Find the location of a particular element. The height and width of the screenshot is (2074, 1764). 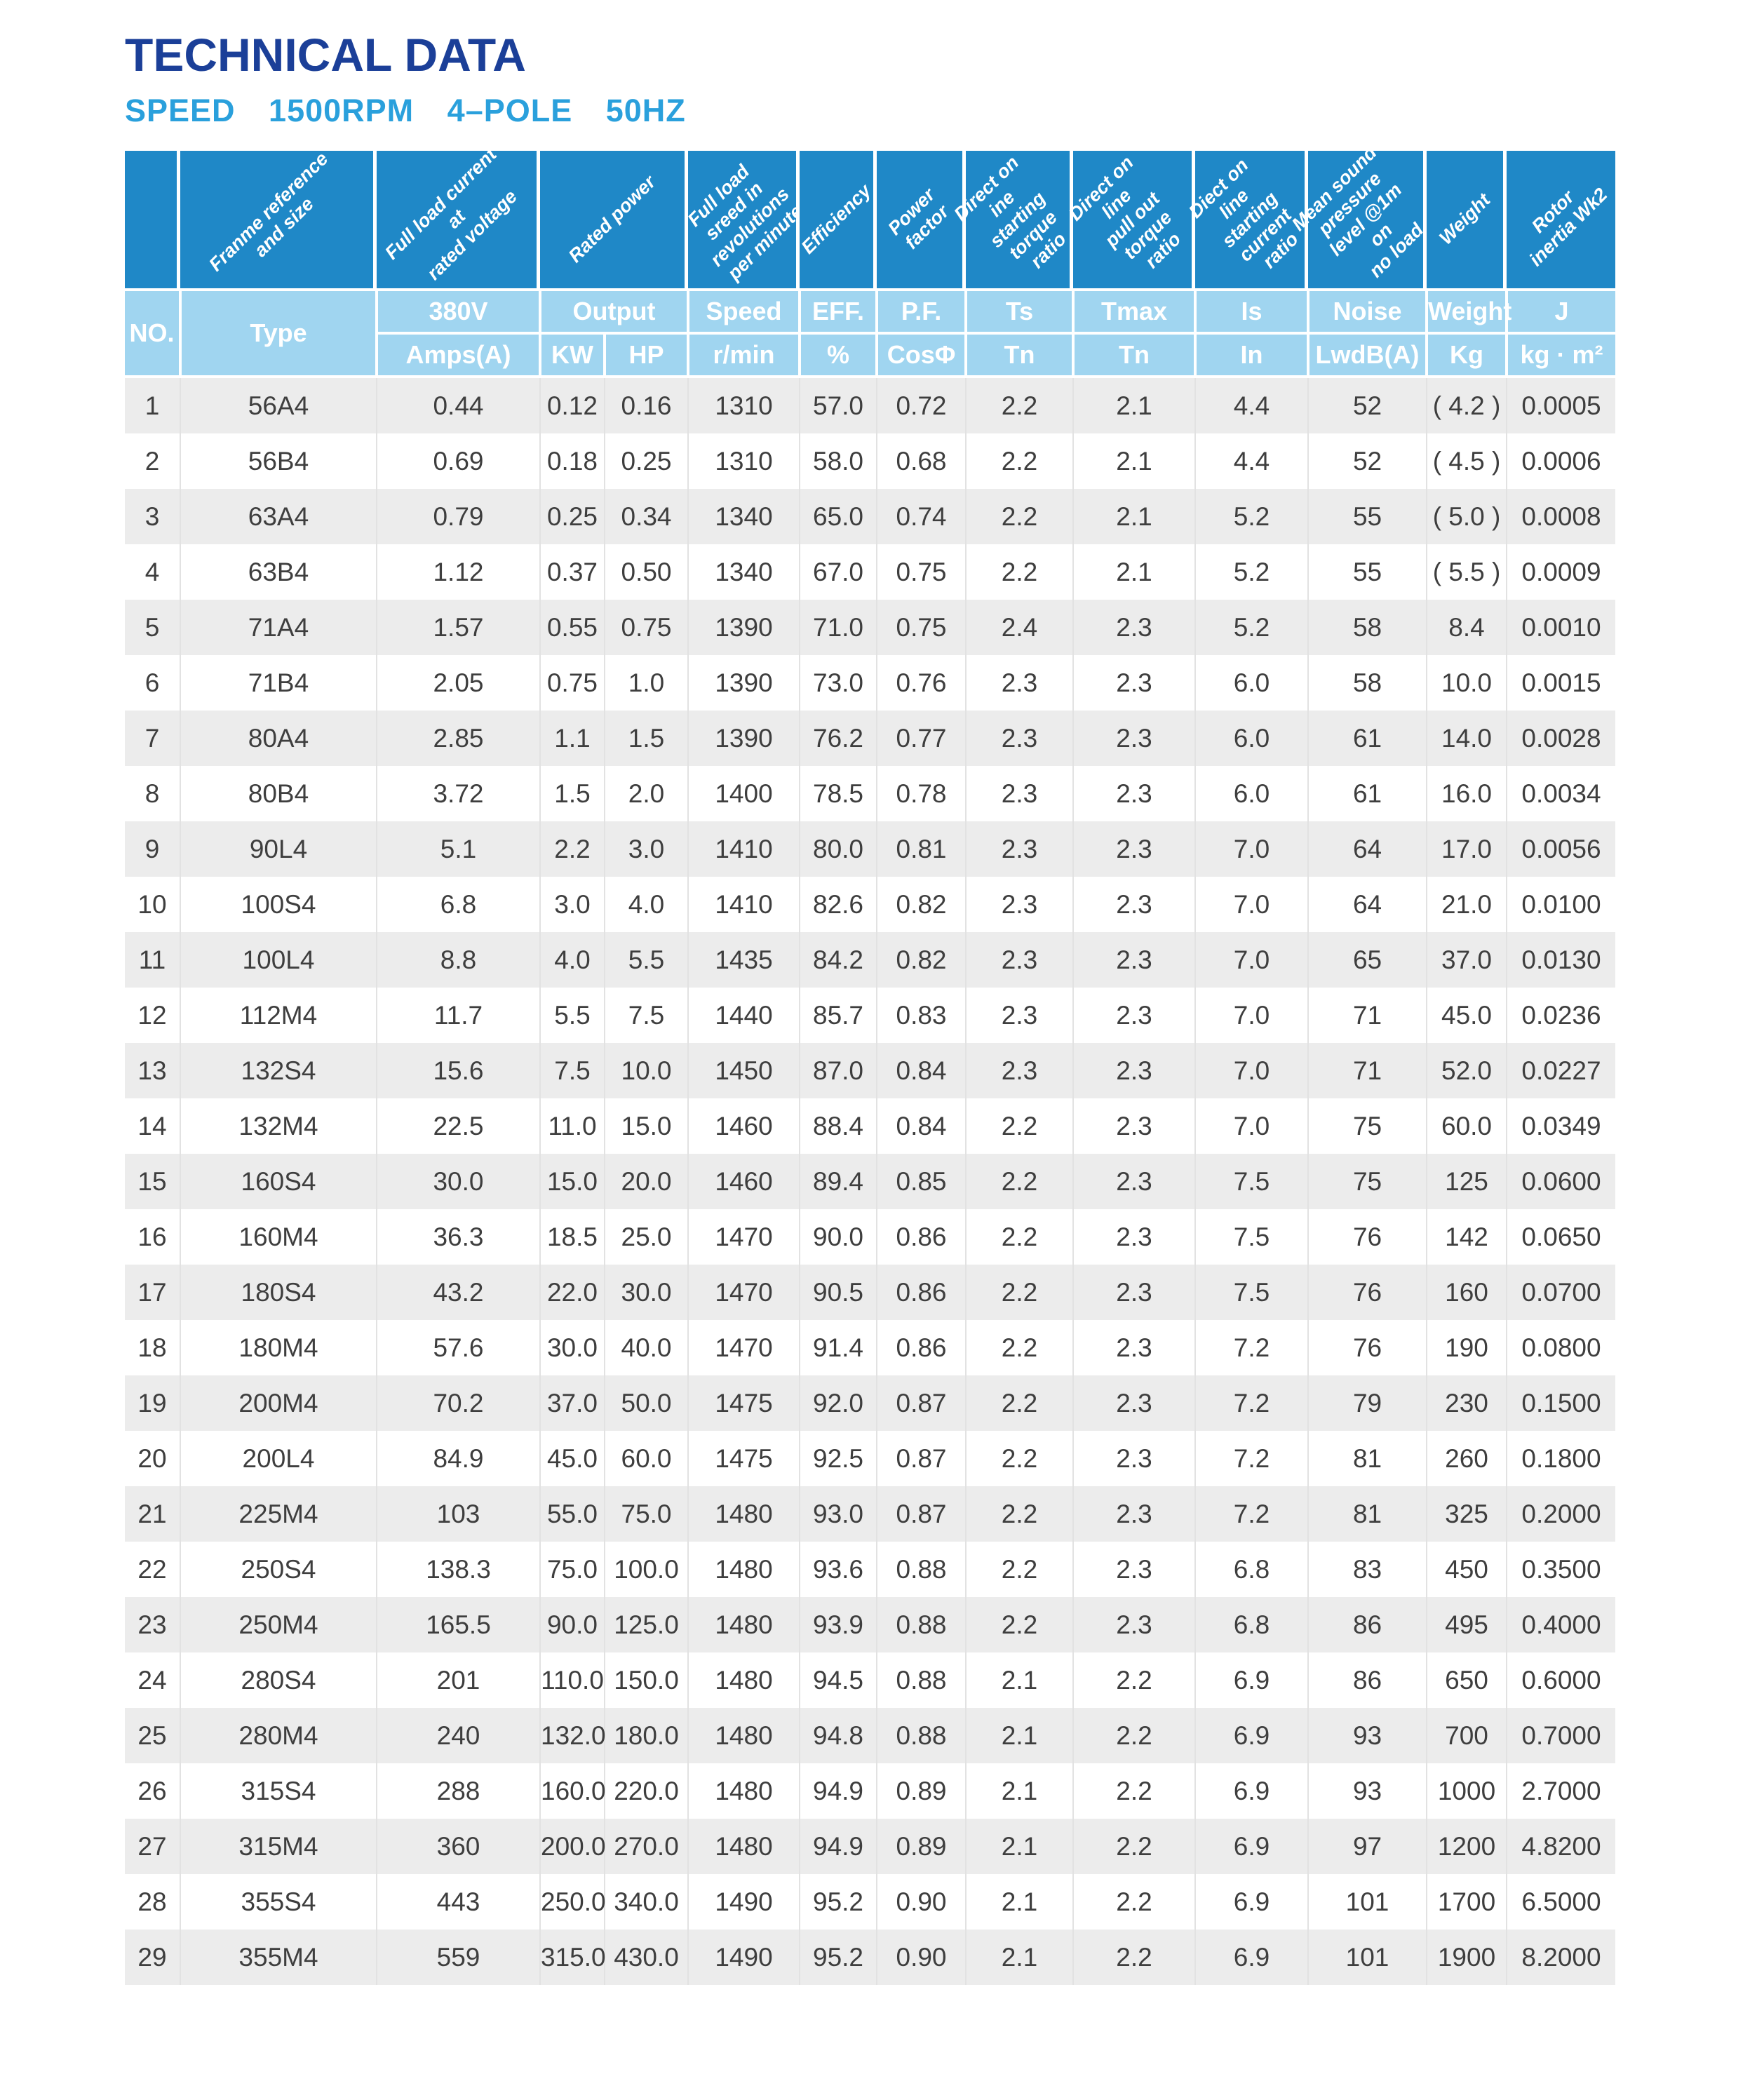

table-cell: 0.86 is located at coordinates (922, 1237).